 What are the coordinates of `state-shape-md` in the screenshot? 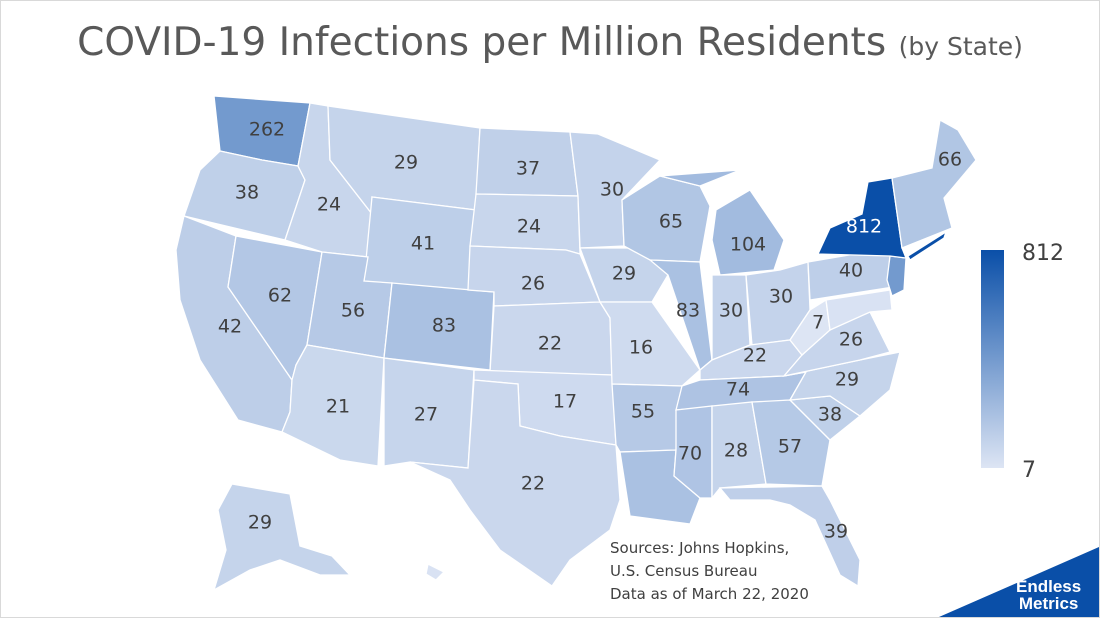 It's located at (859, 310).